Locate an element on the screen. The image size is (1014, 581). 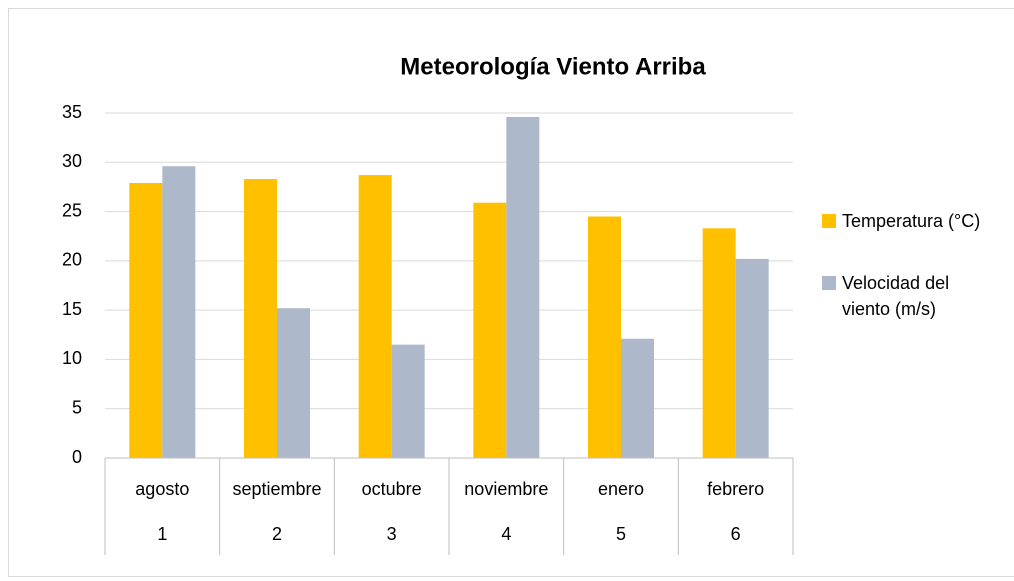
x-tick-label: septiembre is located at coordinates (276, 489).